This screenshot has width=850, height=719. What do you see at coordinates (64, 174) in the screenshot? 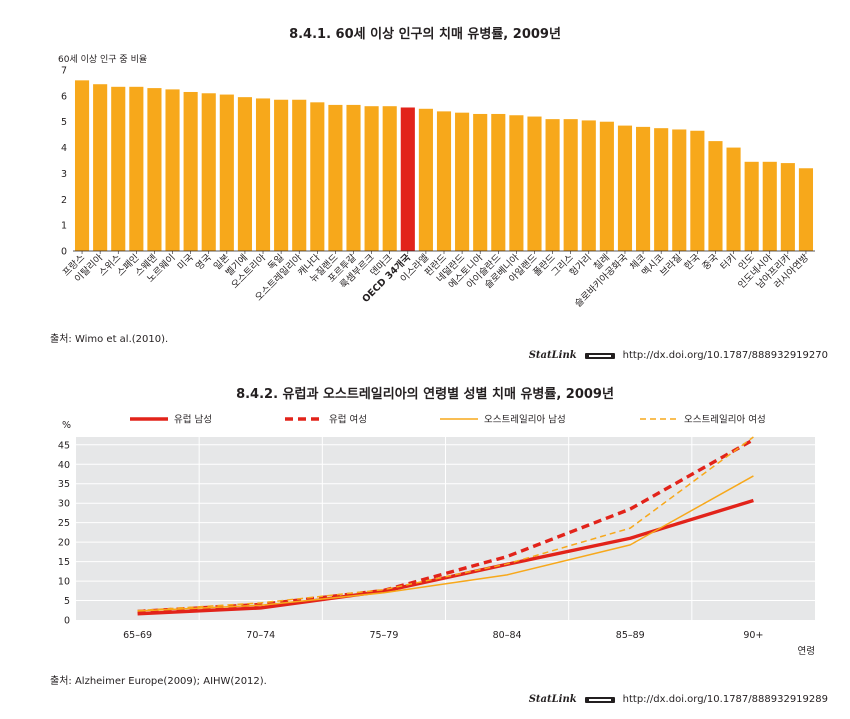
I see `chart1-y-tick-label: 3` at bounding box center [64, 174].